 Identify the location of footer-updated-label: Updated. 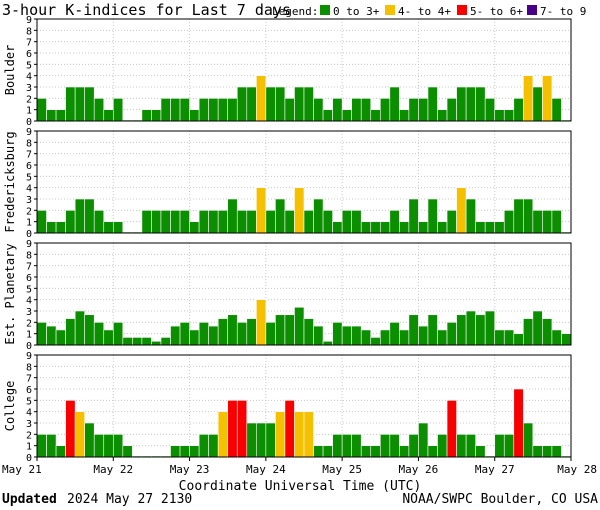
(29, 499).